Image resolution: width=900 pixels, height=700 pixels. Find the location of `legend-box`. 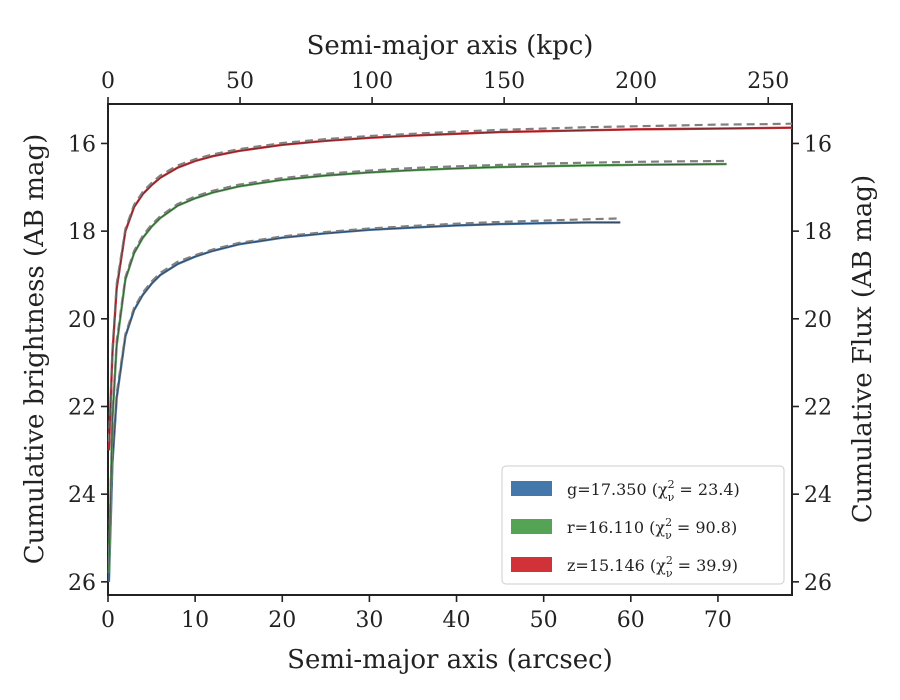

legend-box is located at coordinates (643, 525).